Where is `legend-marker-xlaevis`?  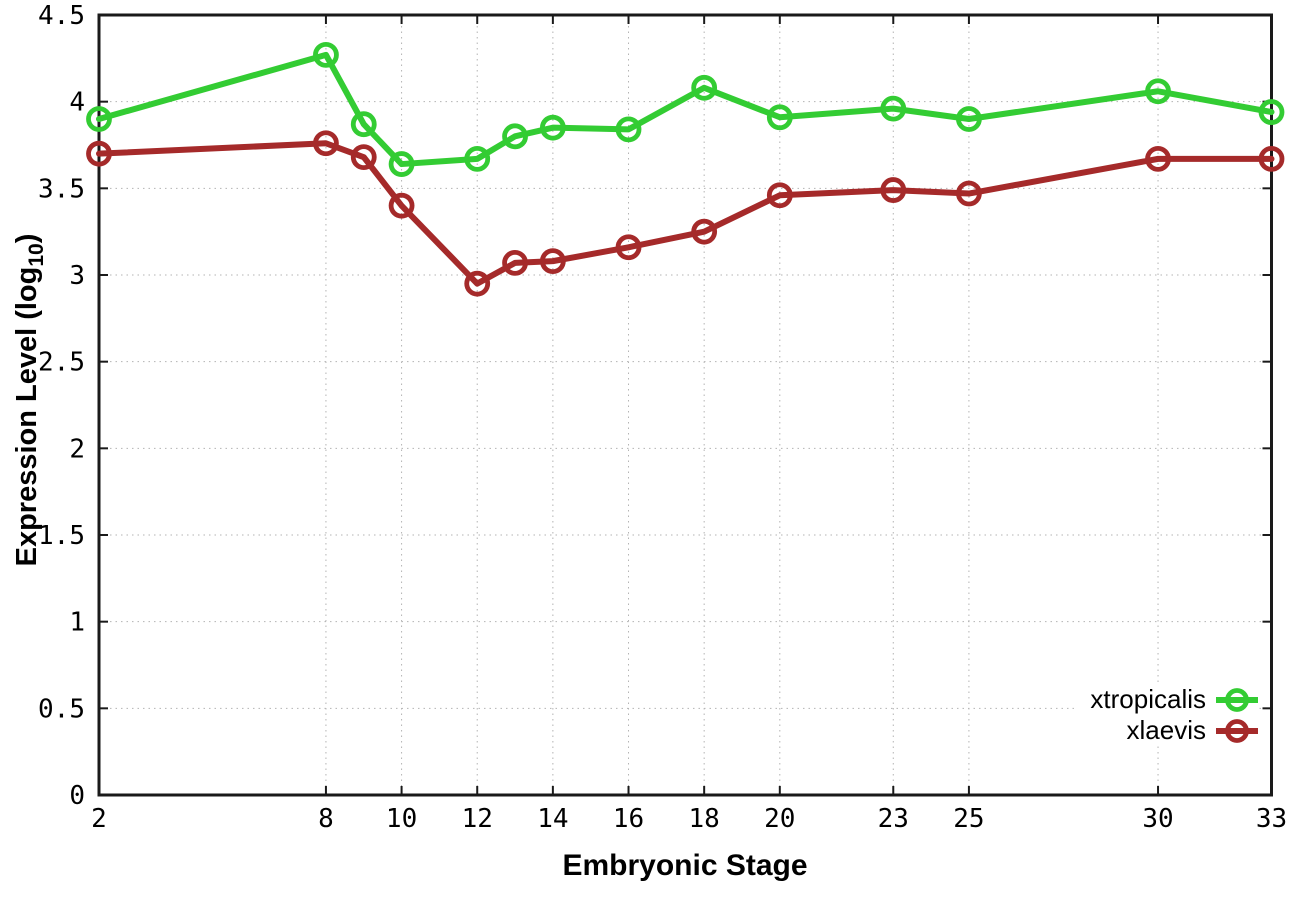
legend-marker-xlaevis is located at coordinates (1237, 730).